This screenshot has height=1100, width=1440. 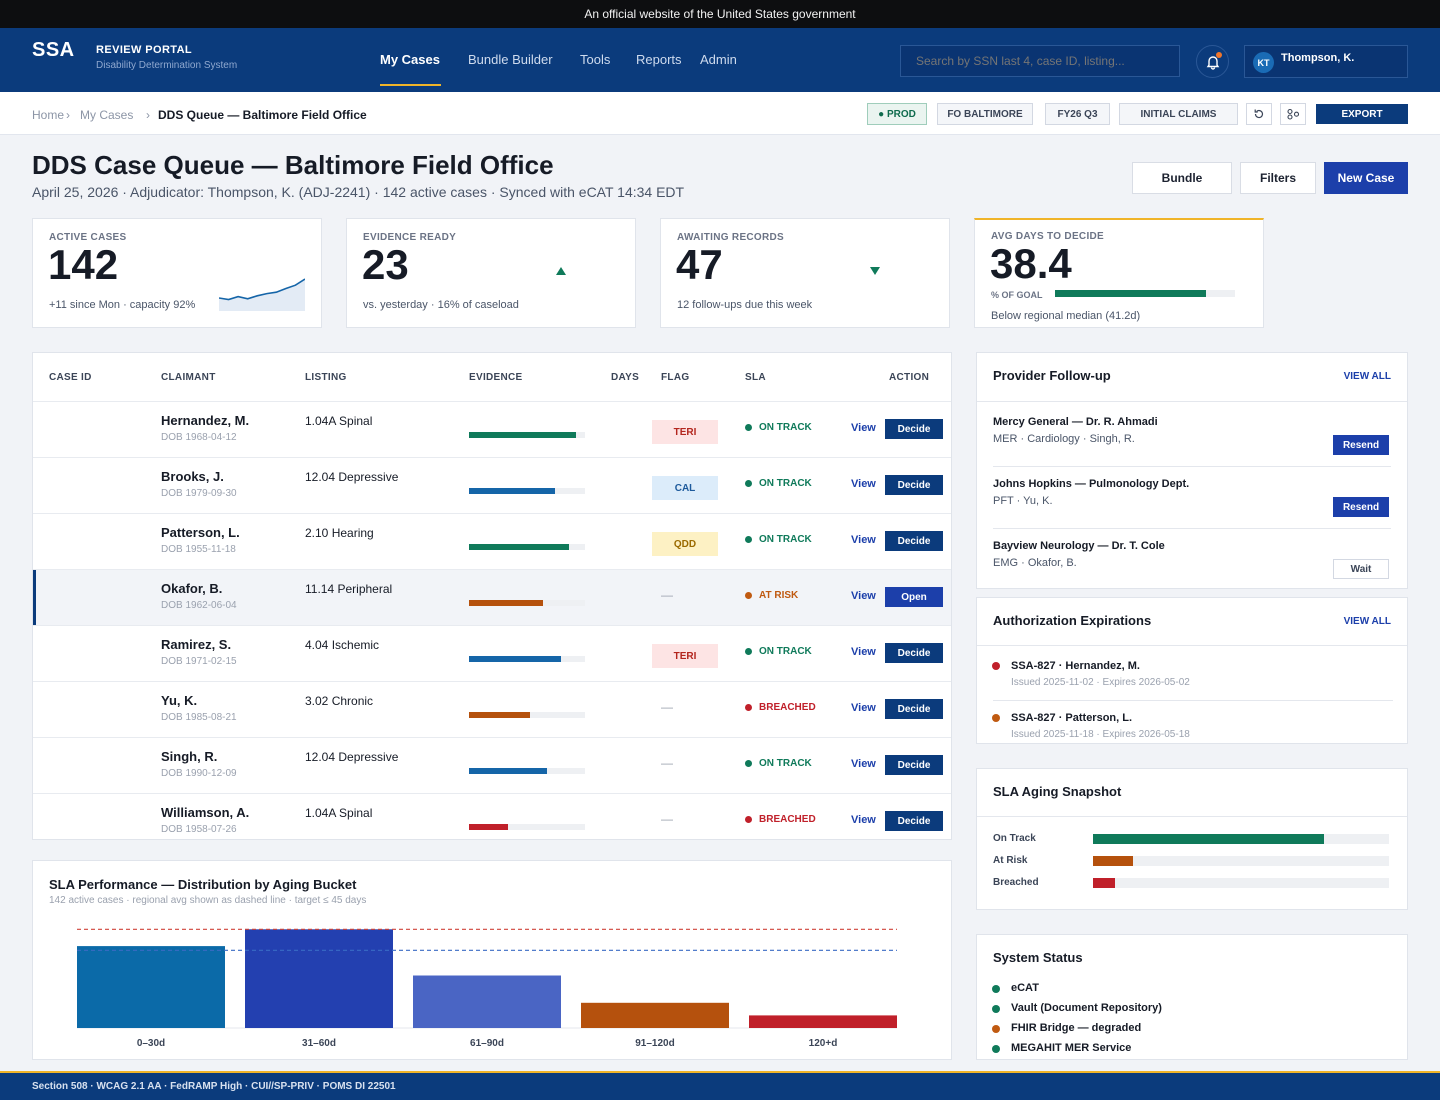 I want to click on search-input, so click(x=1040, y=61).